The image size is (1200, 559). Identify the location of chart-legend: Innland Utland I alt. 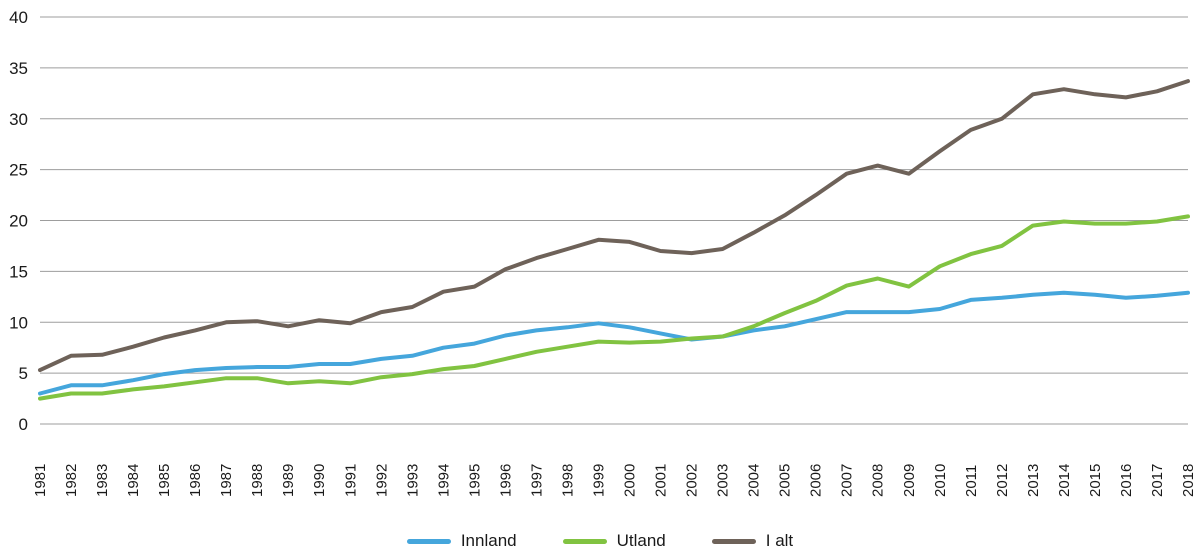
(600, 541).